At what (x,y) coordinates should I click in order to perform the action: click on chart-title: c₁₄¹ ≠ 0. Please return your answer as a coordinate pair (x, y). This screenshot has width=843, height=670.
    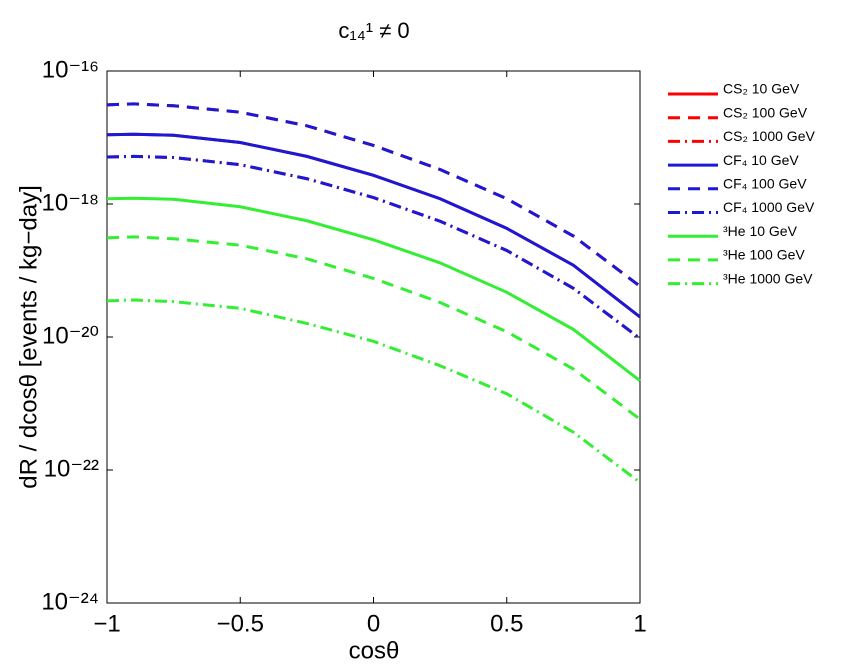
    Looking at the image, I should click on (373, 30).